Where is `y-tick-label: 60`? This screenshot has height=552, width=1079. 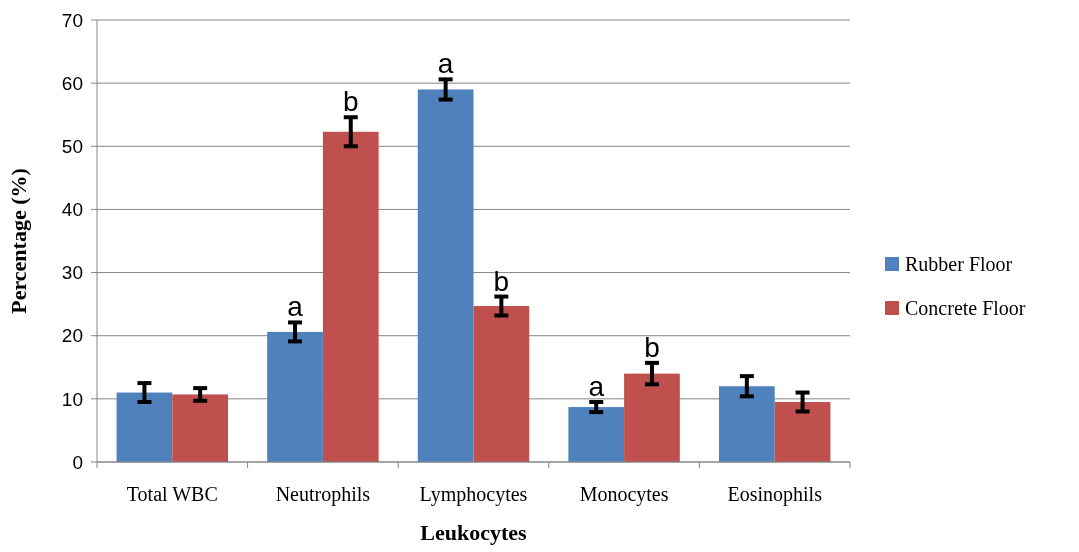 y-tick-label: 60 is located at coordinates (72, 83).